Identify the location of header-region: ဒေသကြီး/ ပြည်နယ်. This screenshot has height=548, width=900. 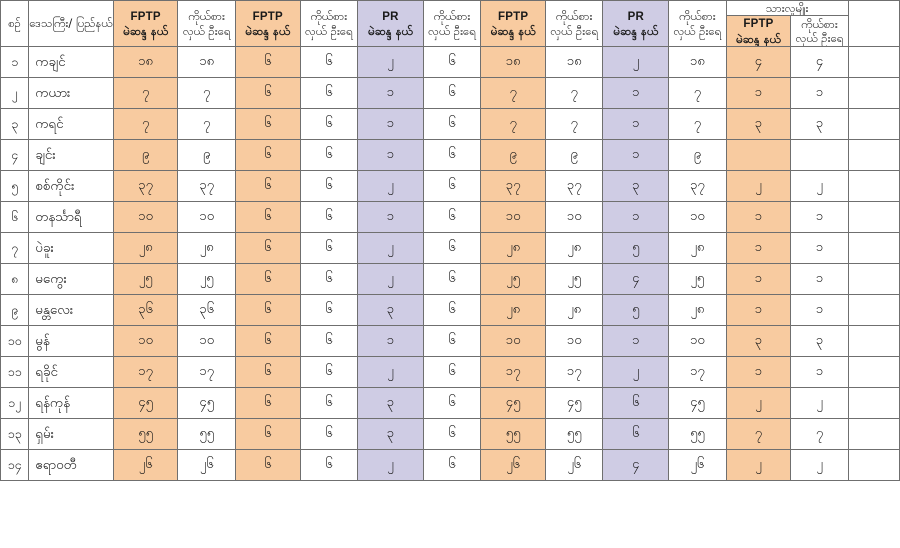
(71, 24).